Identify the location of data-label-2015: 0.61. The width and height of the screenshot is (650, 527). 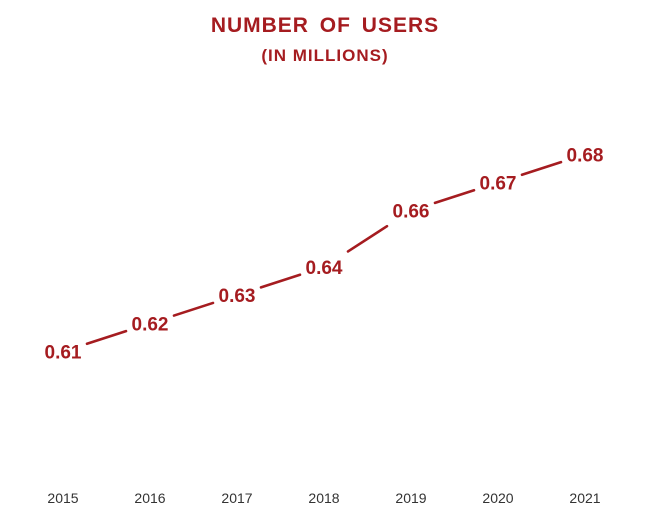
(63, 353).